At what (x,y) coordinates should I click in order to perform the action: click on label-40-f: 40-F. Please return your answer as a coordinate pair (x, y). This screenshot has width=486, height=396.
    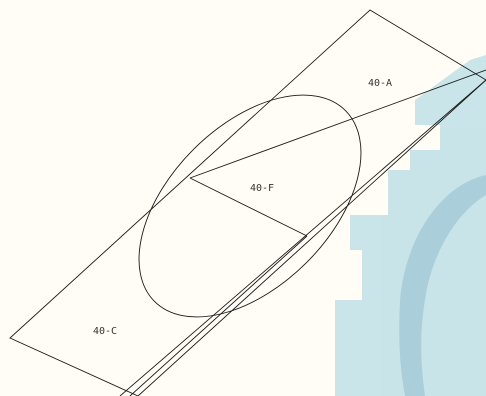
    Looking at the image, I should click on (262, 188).